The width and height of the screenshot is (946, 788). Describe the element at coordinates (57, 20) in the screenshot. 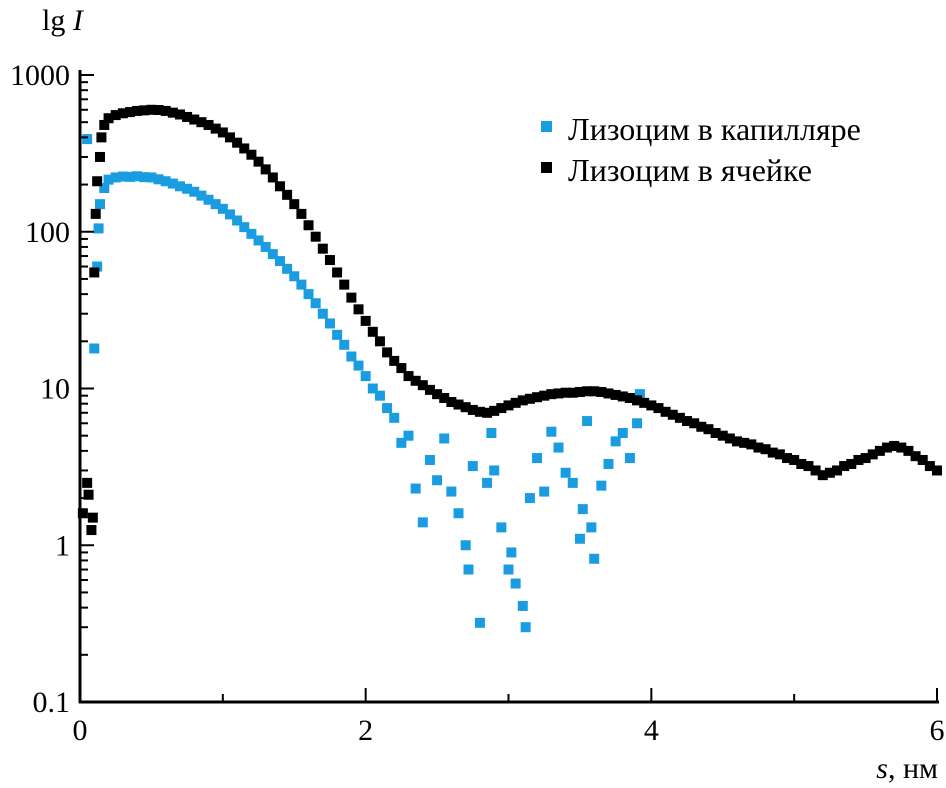

I see `y-axis-title-prefix: lg` at that location.